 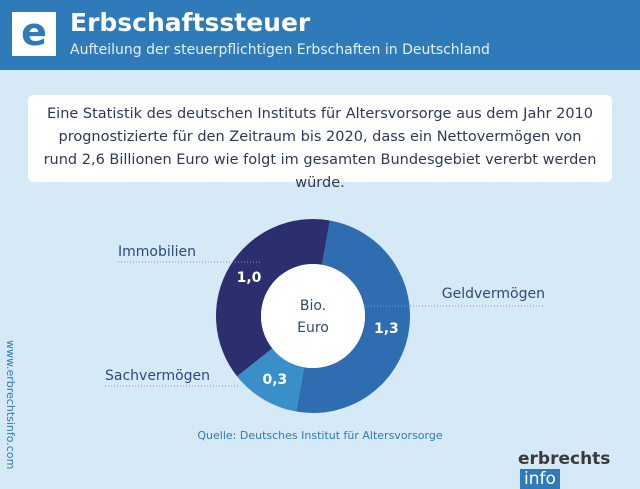 I want to click on value-label: 0,3, so click(x=274, y=380).